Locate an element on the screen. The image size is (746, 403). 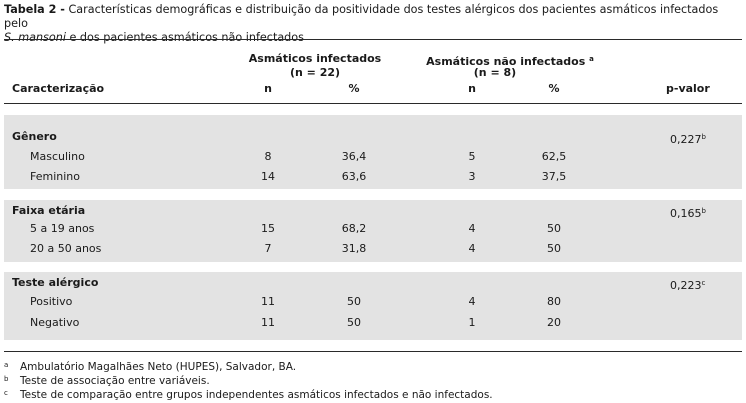
pvalue: 0,227b is located at coordinates (688, 139).